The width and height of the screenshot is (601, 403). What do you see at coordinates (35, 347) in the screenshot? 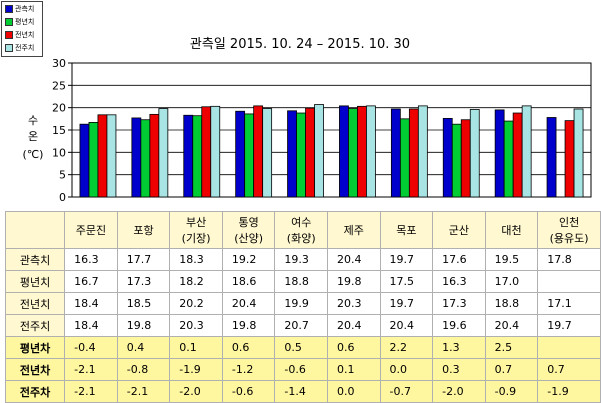
I see `row-label: 평년차` at bounding box center [35, 347].